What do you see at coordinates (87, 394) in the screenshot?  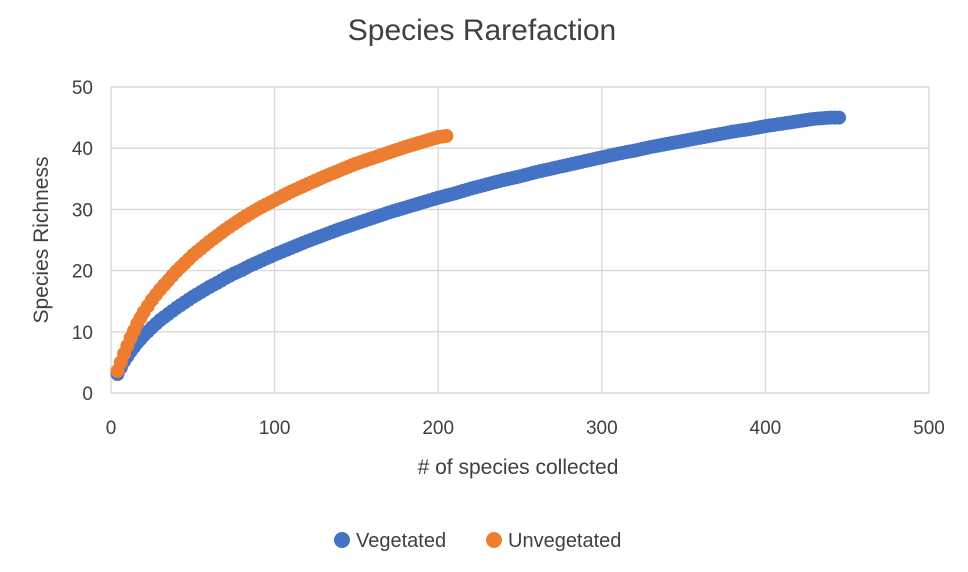 I see `y-tick-label: 0` at bounding box center [87, 394].